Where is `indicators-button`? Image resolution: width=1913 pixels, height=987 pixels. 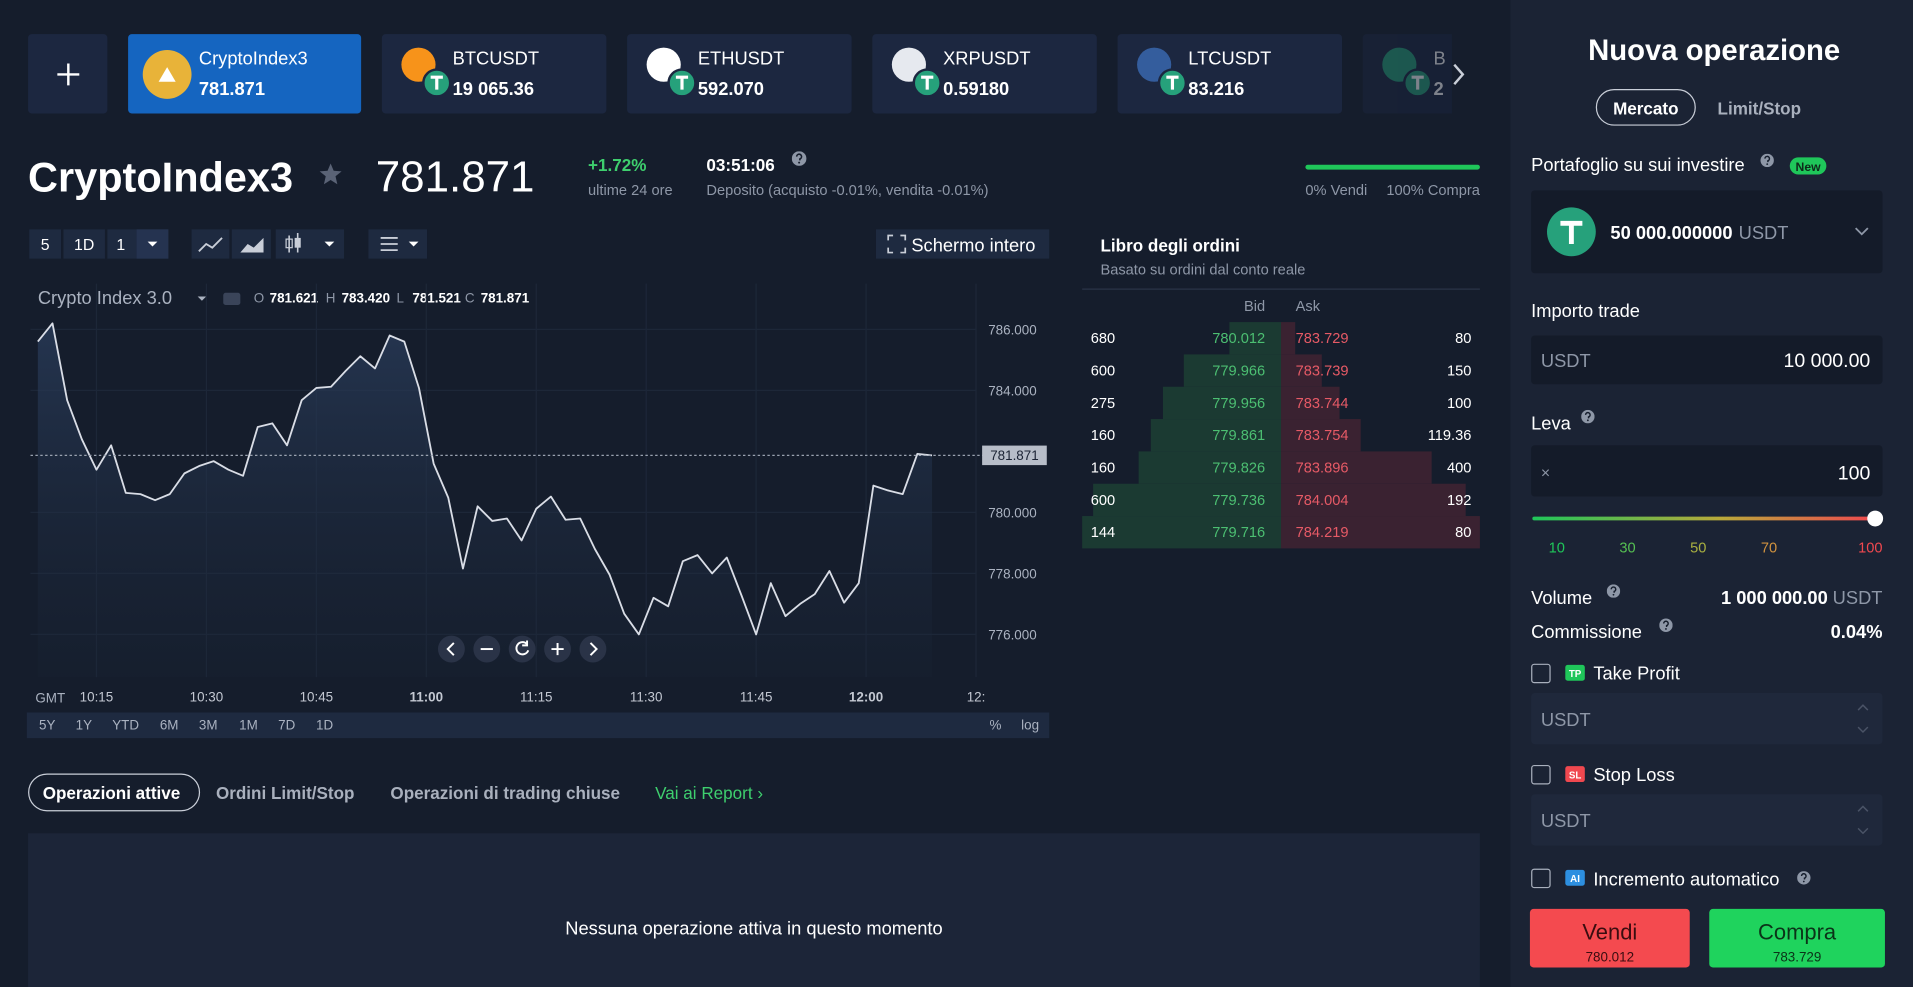 indicators-button is located at coordinates (398, 244).